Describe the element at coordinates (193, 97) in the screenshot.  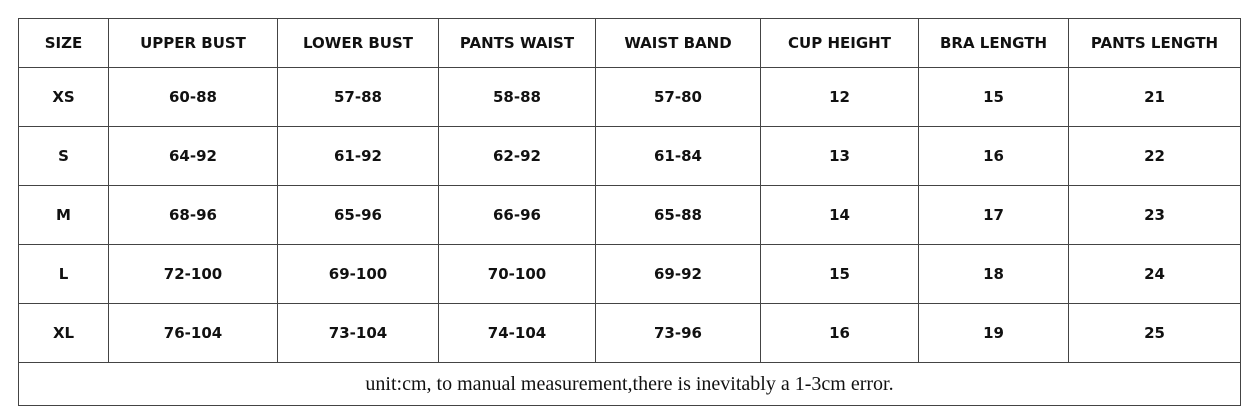
I see `cell: 60-88` at that location.